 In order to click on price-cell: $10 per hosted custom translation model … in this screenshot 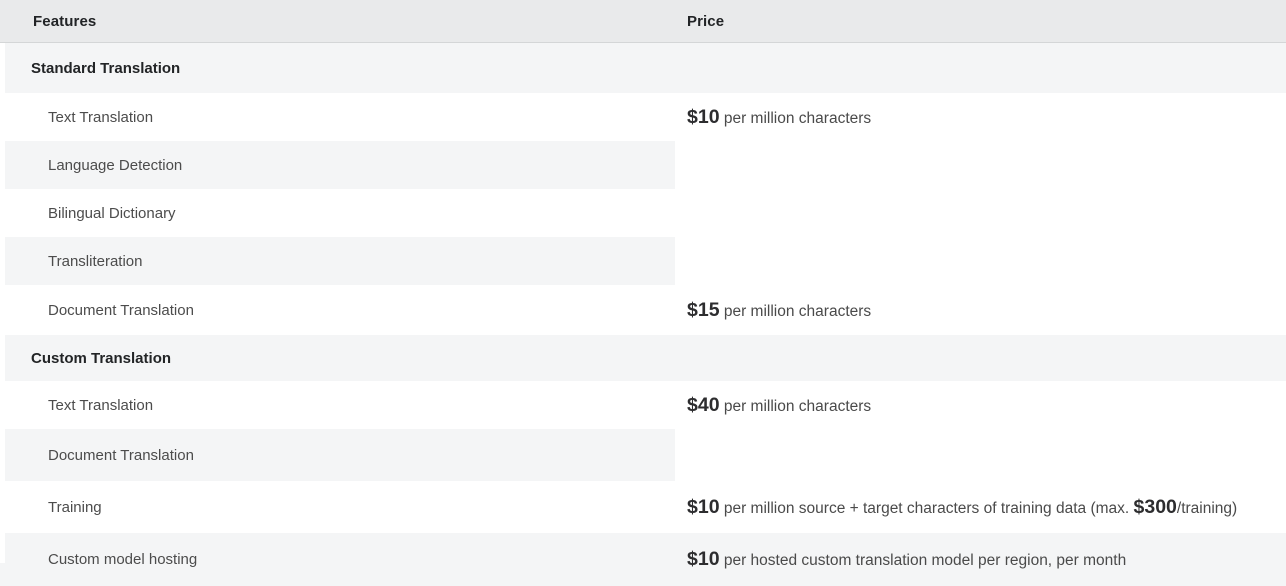, I will do `click(980, 559)`.